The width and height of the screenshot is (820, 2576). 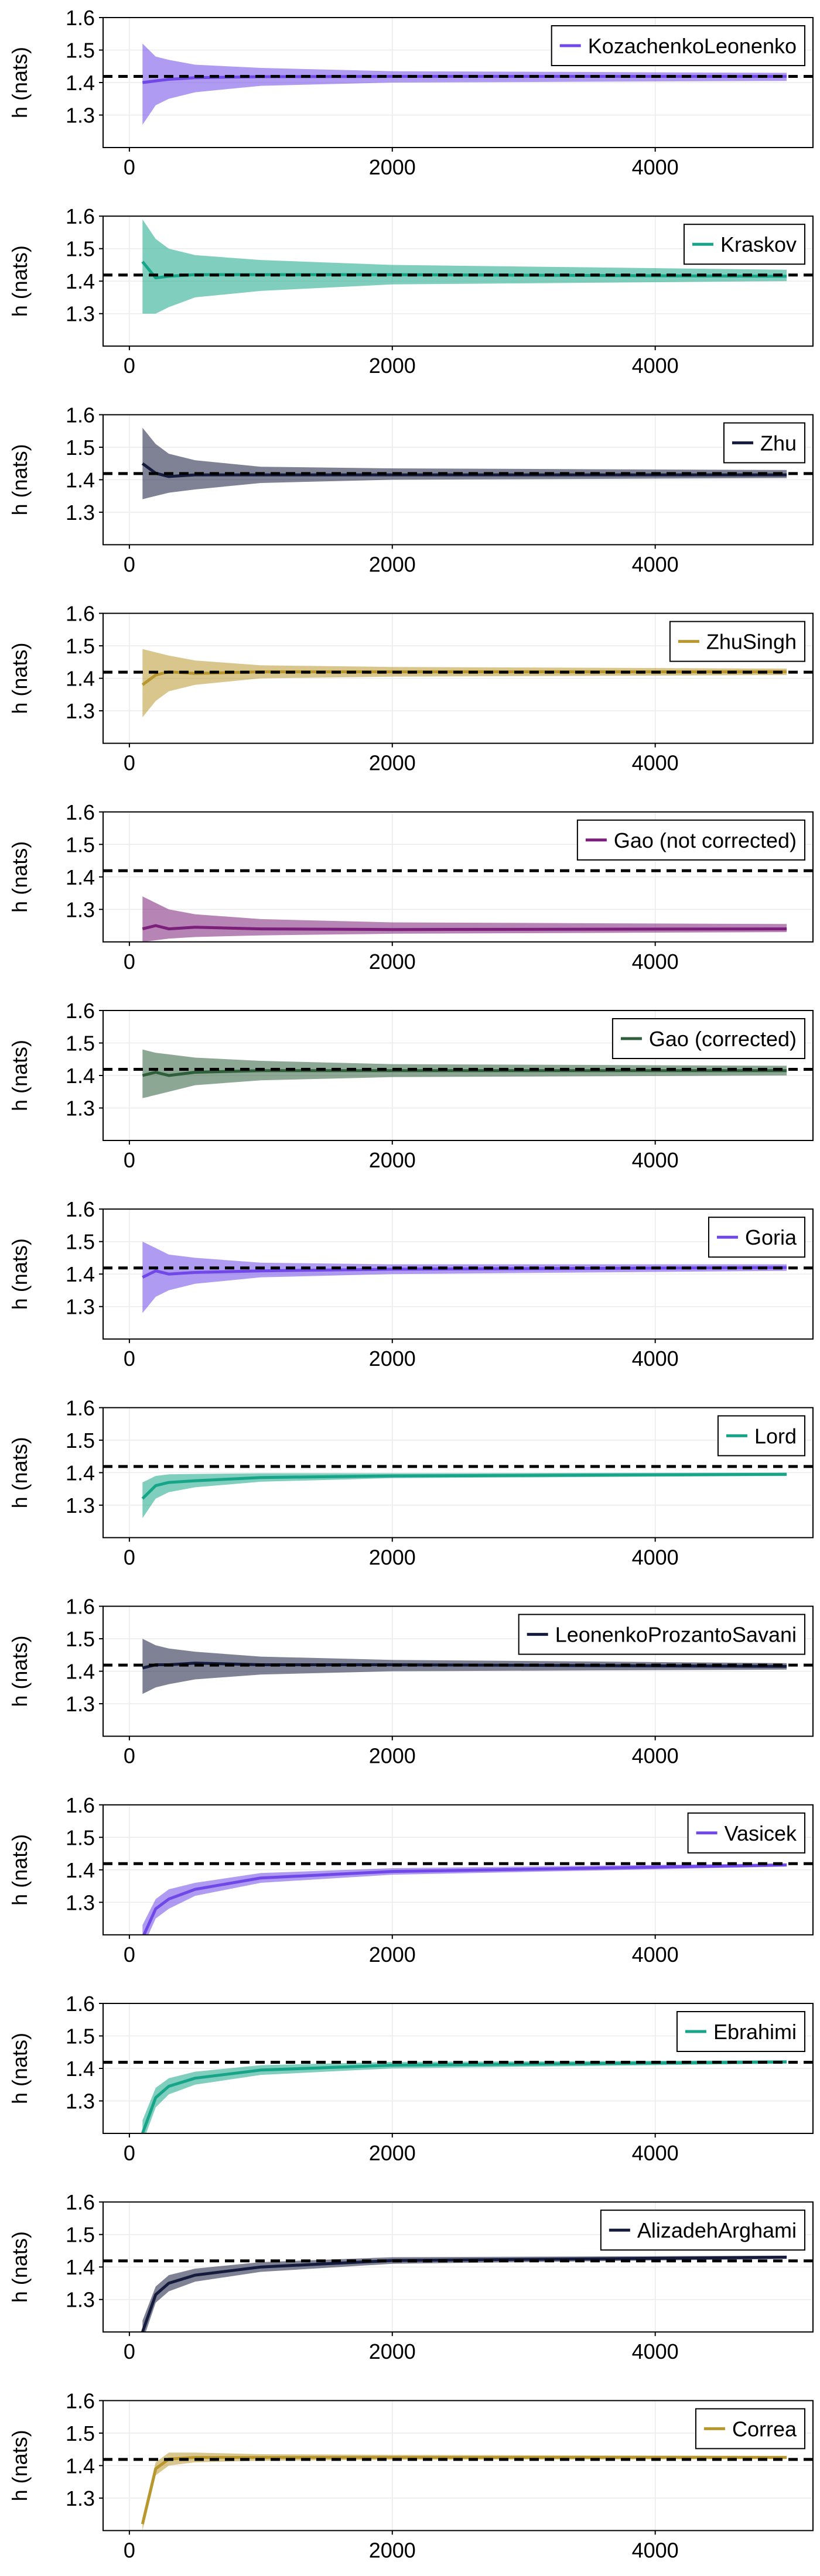 I want to click on chart-panel-4: 1.3 1.4 1.5 1.6 0 2000 4000 h (nats) ZhuSingh, so click(x=411, y=688).